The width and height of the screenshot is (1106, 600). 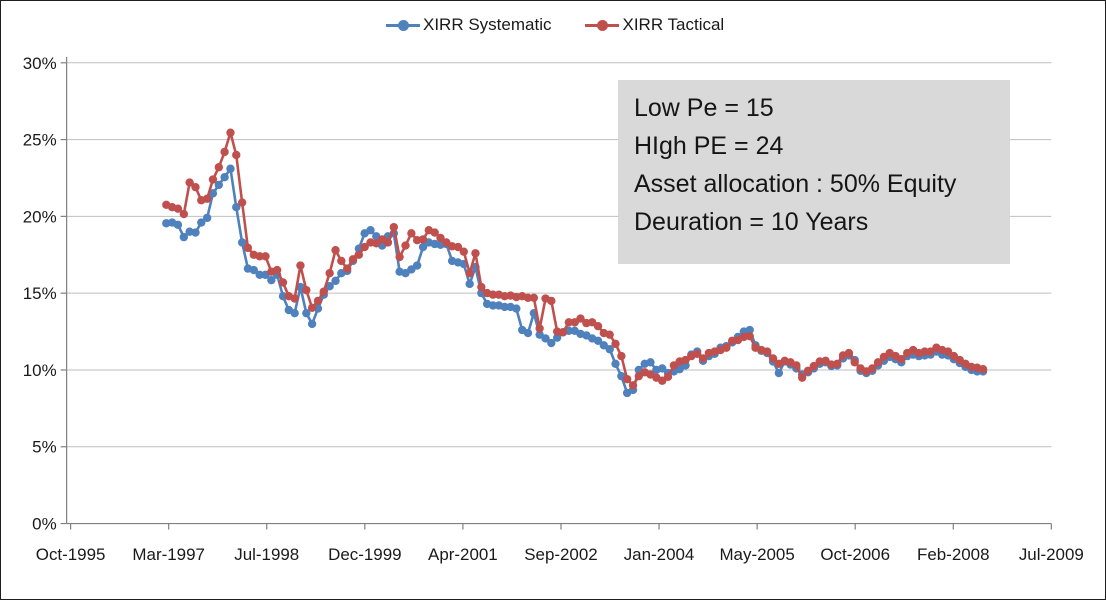 What do you see at coordinates (364, 554) in the screenshot?
I see `svg-text: Dec-1999` at bounding box center [364, 554].